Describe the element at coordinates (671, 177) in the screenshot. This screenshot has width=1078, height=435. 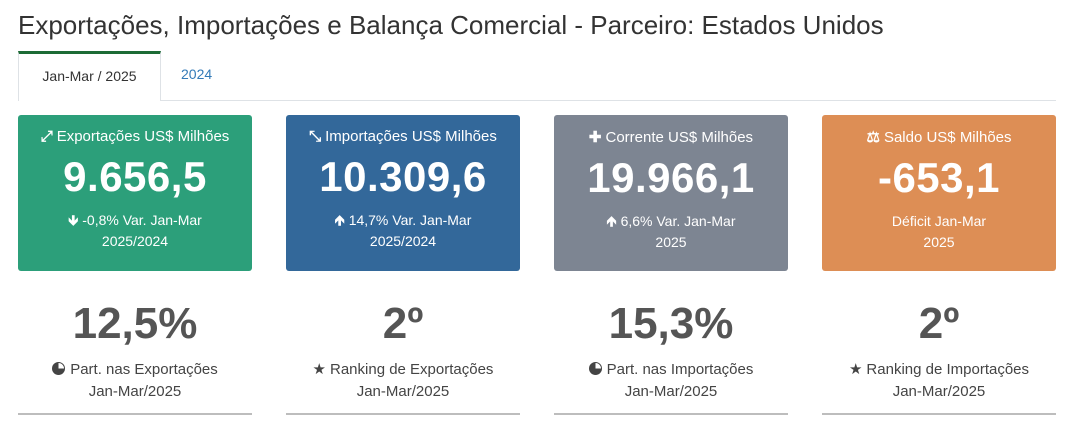
I see `current-value: 19.966,1` at that location.